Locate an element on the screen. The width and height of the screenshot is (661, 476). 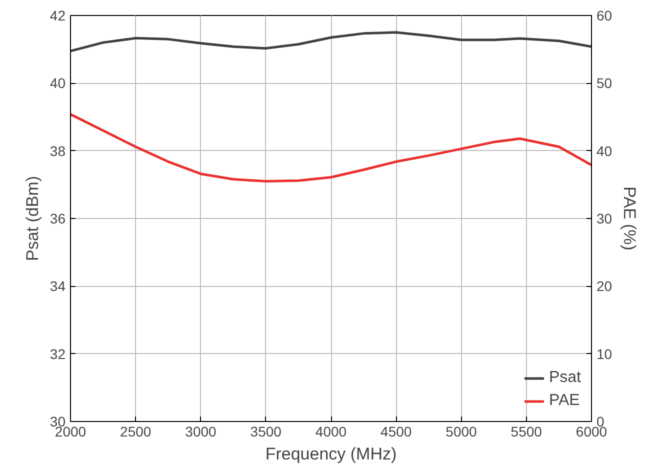
y-tick-label: 42 is located at coordinates (58, 16).